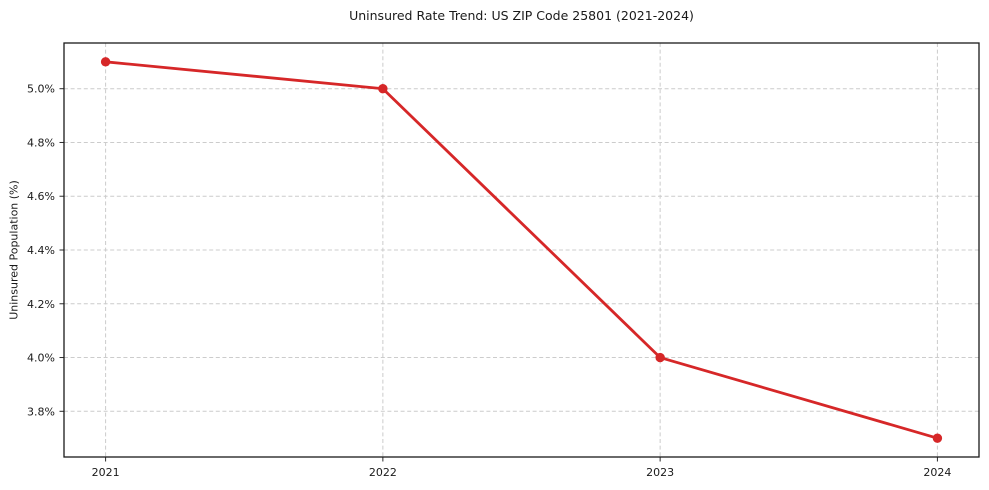  I want to click on x-tick-label: 2023, so click(660, 472).